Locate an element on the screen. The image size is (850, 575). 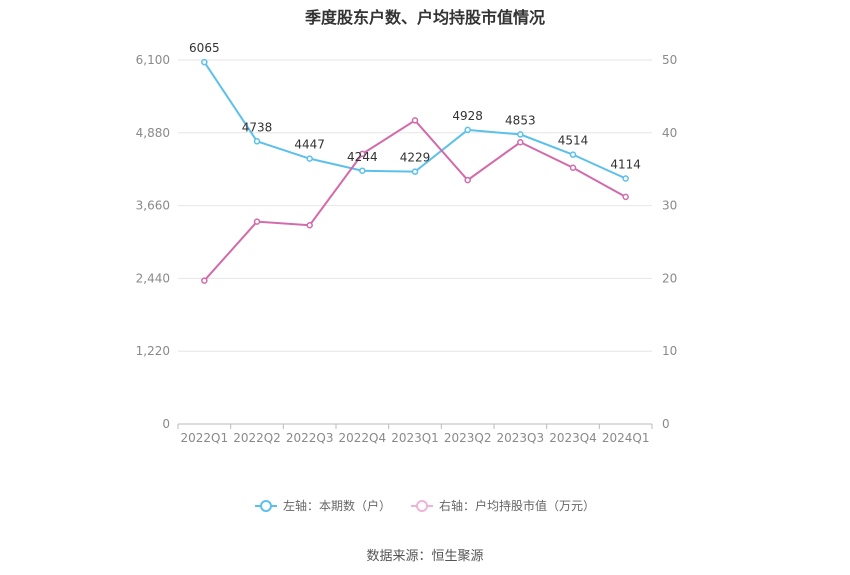
x-axis-tick-label: 2022Q4 is located at coordinates (363, 438).